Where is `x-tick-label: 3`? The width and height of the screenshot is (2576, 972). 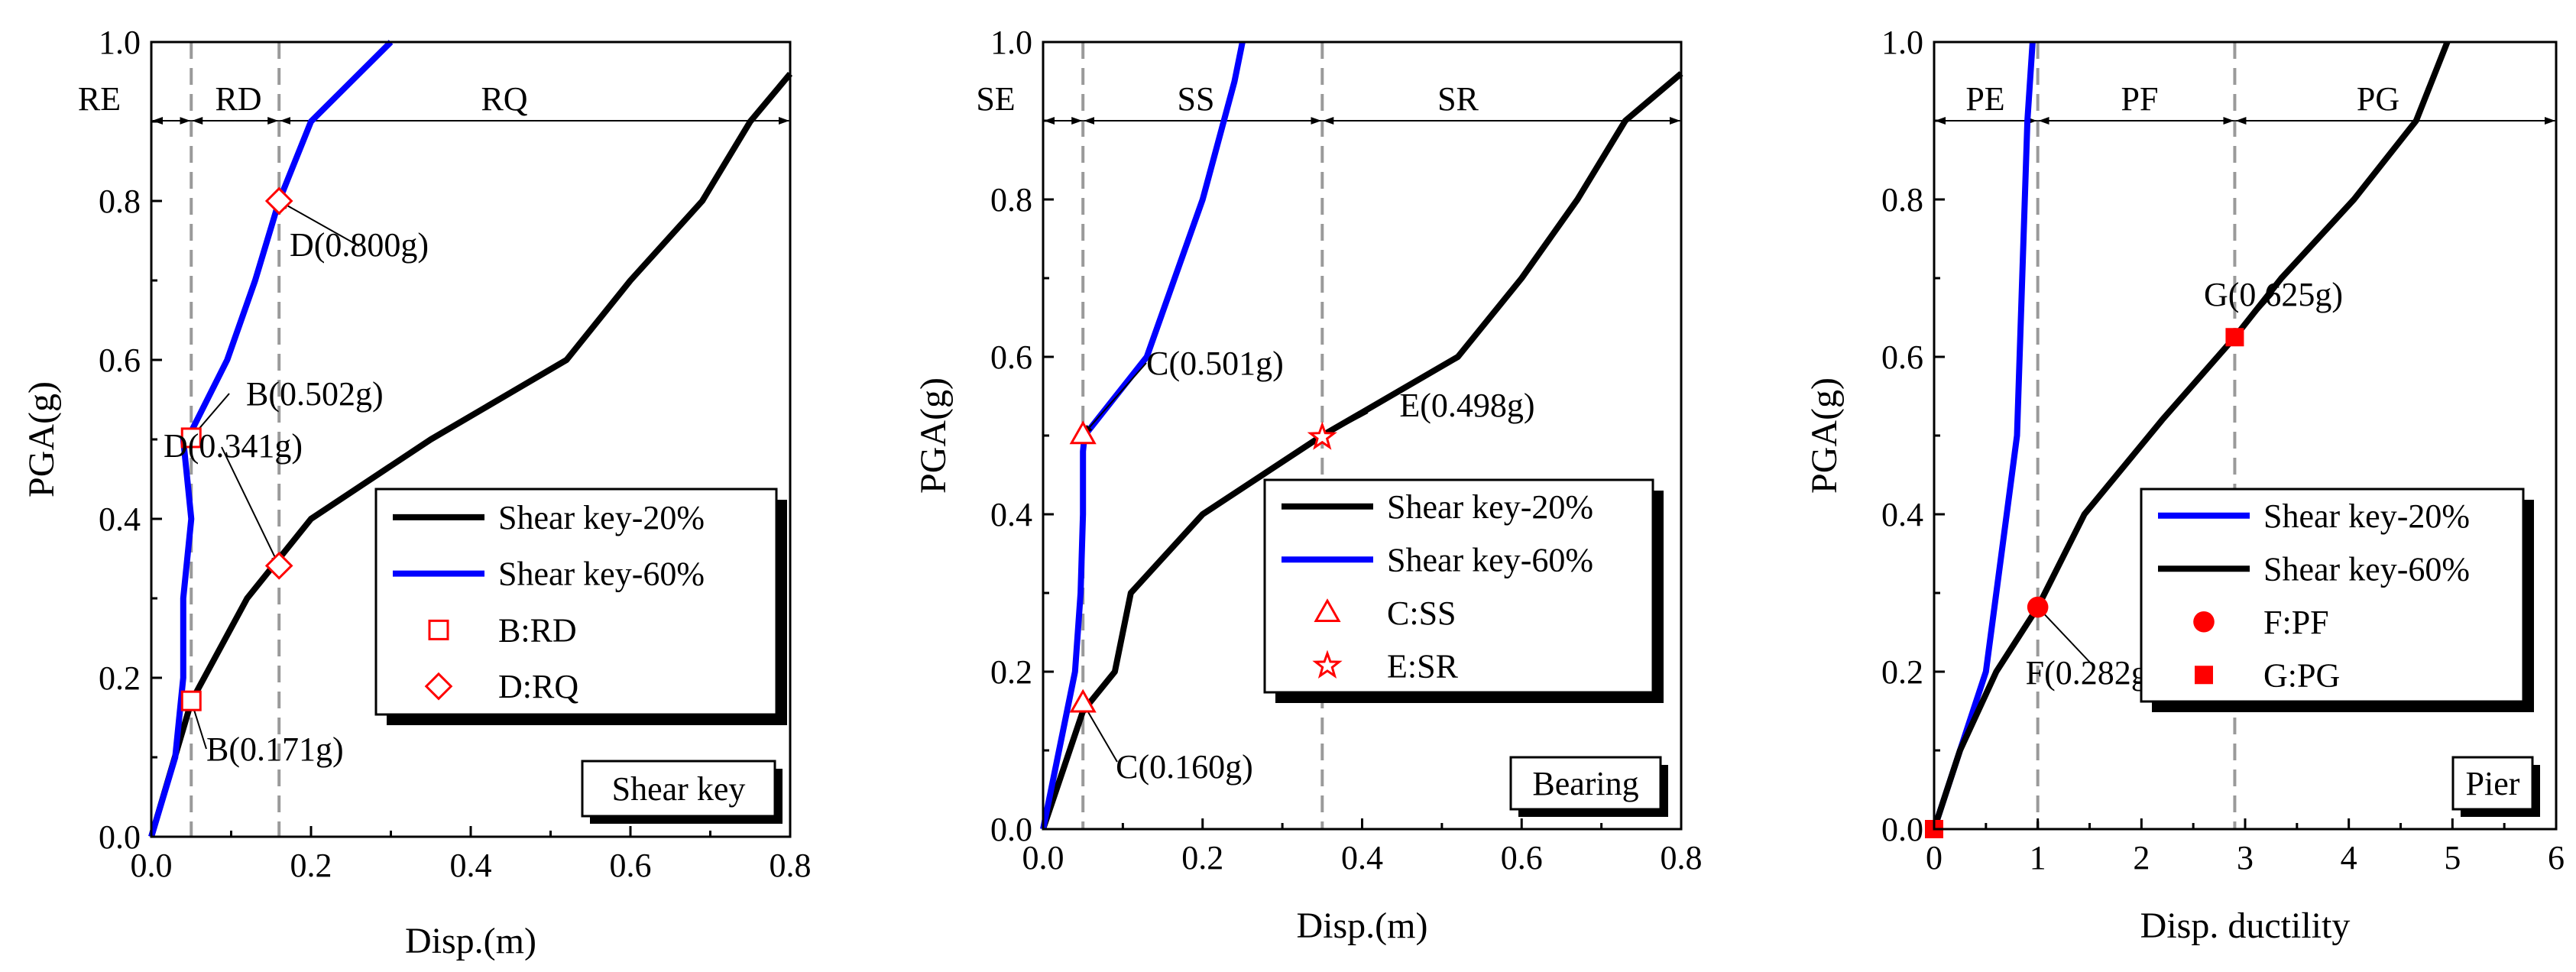 x-tick-label: 3 is located at coordinates (2245, 858).